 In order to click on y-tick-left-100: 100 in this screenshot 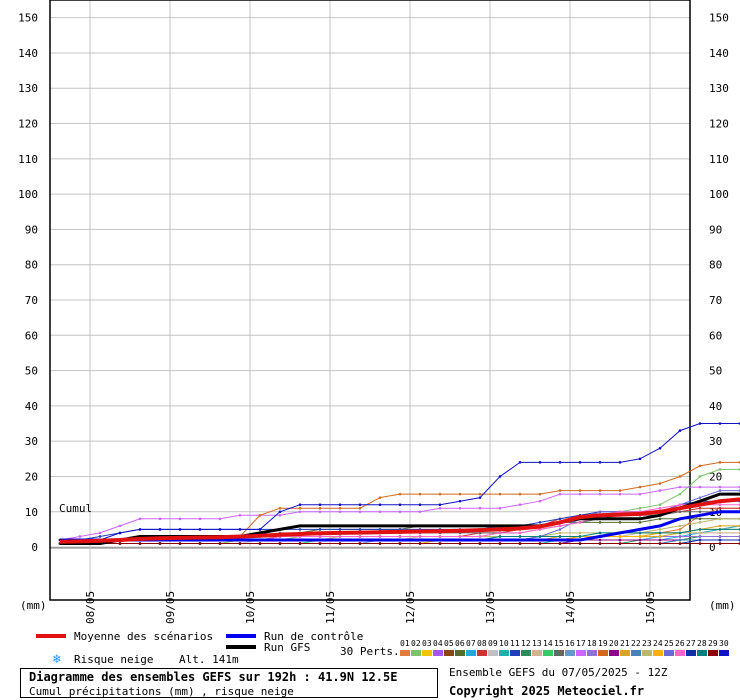, I will do `click(28, 194)`.